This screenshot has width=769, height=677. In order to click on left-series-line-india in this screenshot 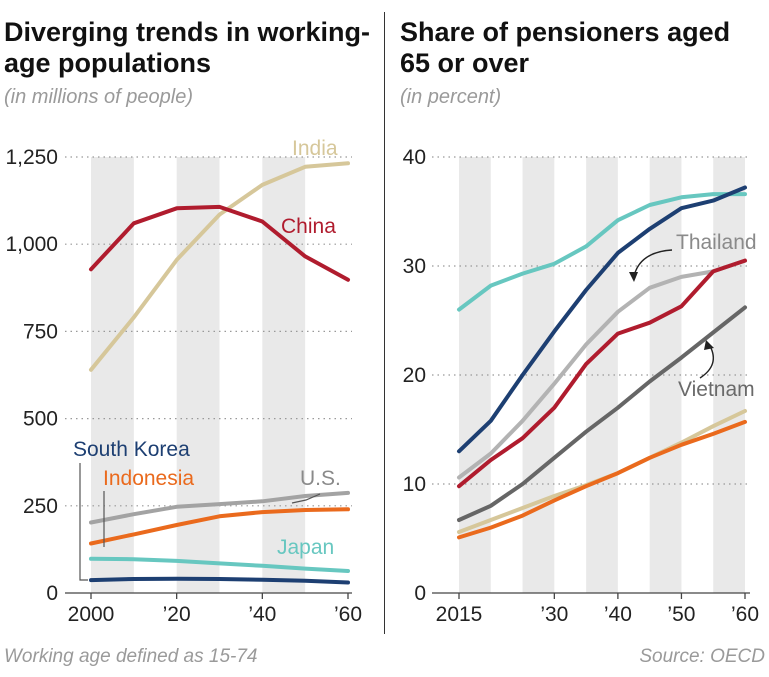, I will do `click(219, 266)`.